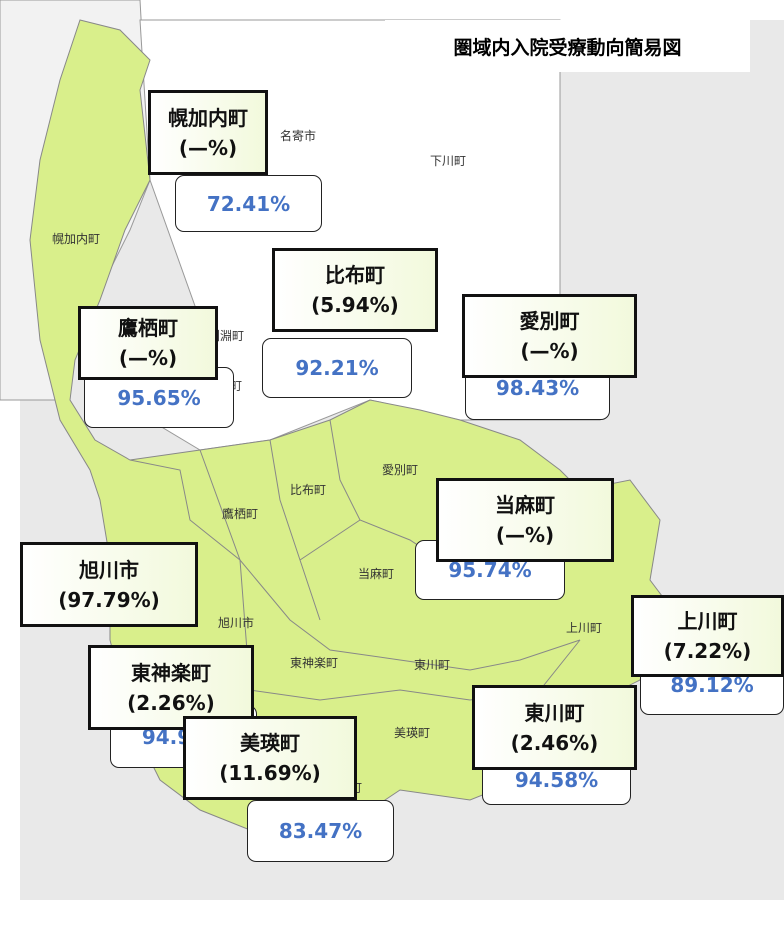 Image resolution: width=784 pixels, height=947 pixels. What do you see at coordinates (270, 773) in the screenshot?
I see `town-share: (11.69%)` at bounding box center [270, 773].